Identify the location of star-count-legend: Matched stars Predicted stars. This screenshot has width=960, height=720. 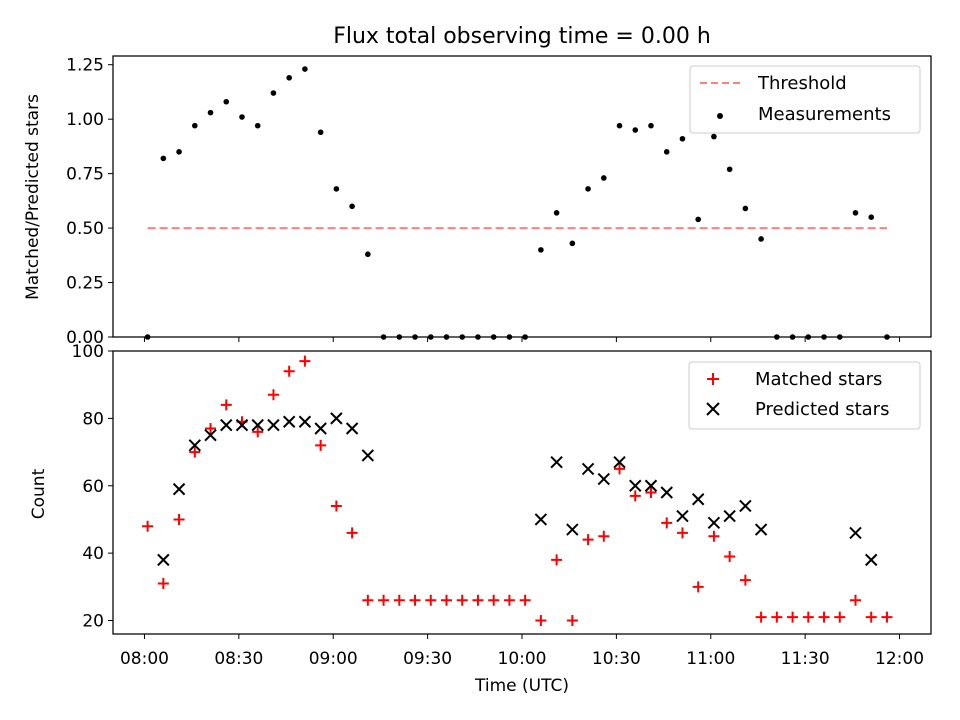
(804, 395).